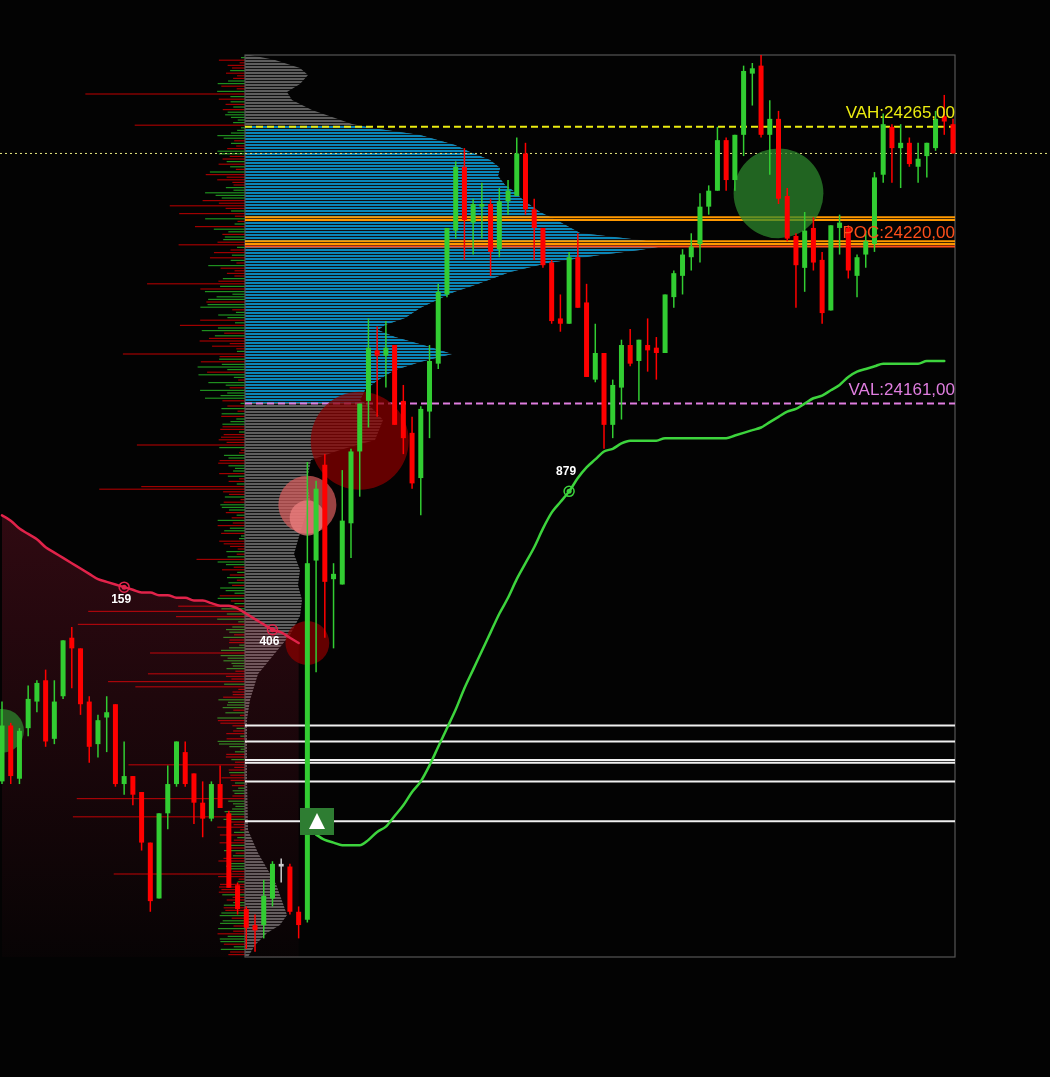 Image resolution: width=1050 pixels, height=1077 pixels. What do you see at coordinates (901, 389) in the screenshot?
I see `ref-line-label: VAL:24161,00` at bounding box center [901, 389].